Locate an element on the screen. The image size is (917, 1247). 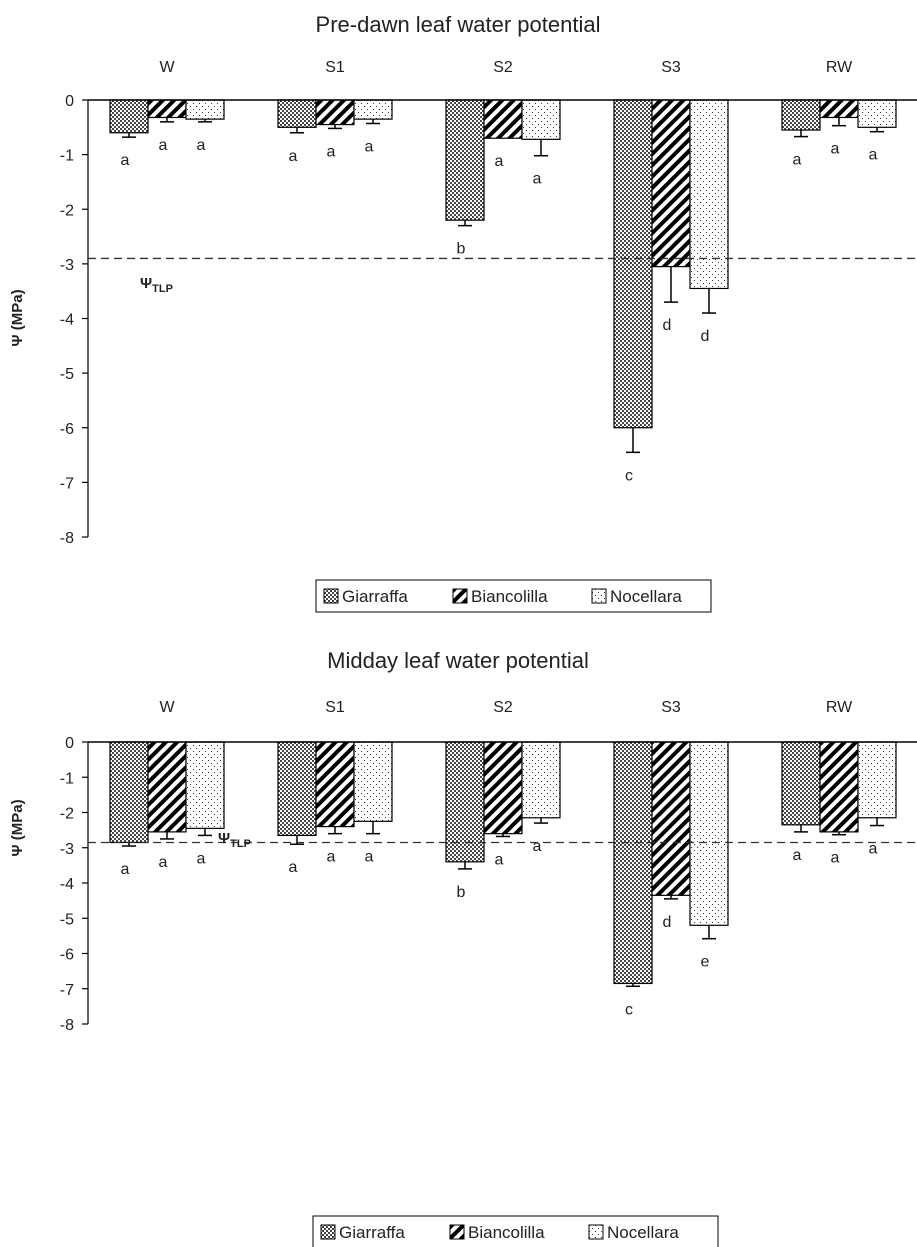
significance-letter: b is located at coordinates (461, 892).